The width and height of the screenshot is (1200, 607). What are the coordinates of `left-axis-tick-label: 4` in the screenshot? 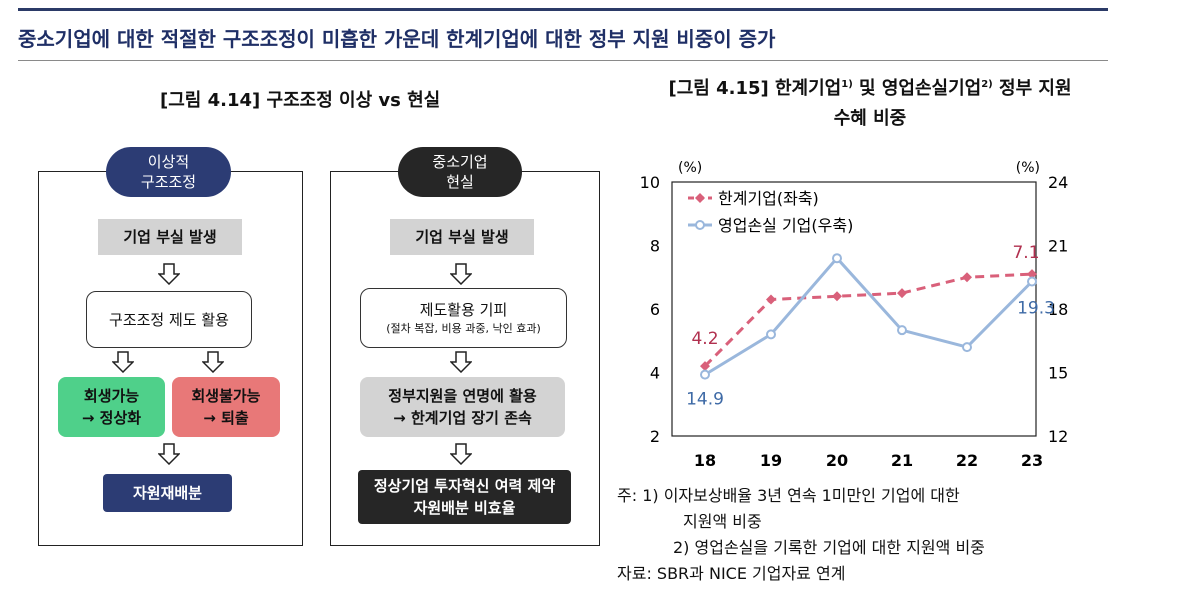 It's located at (655, 373).